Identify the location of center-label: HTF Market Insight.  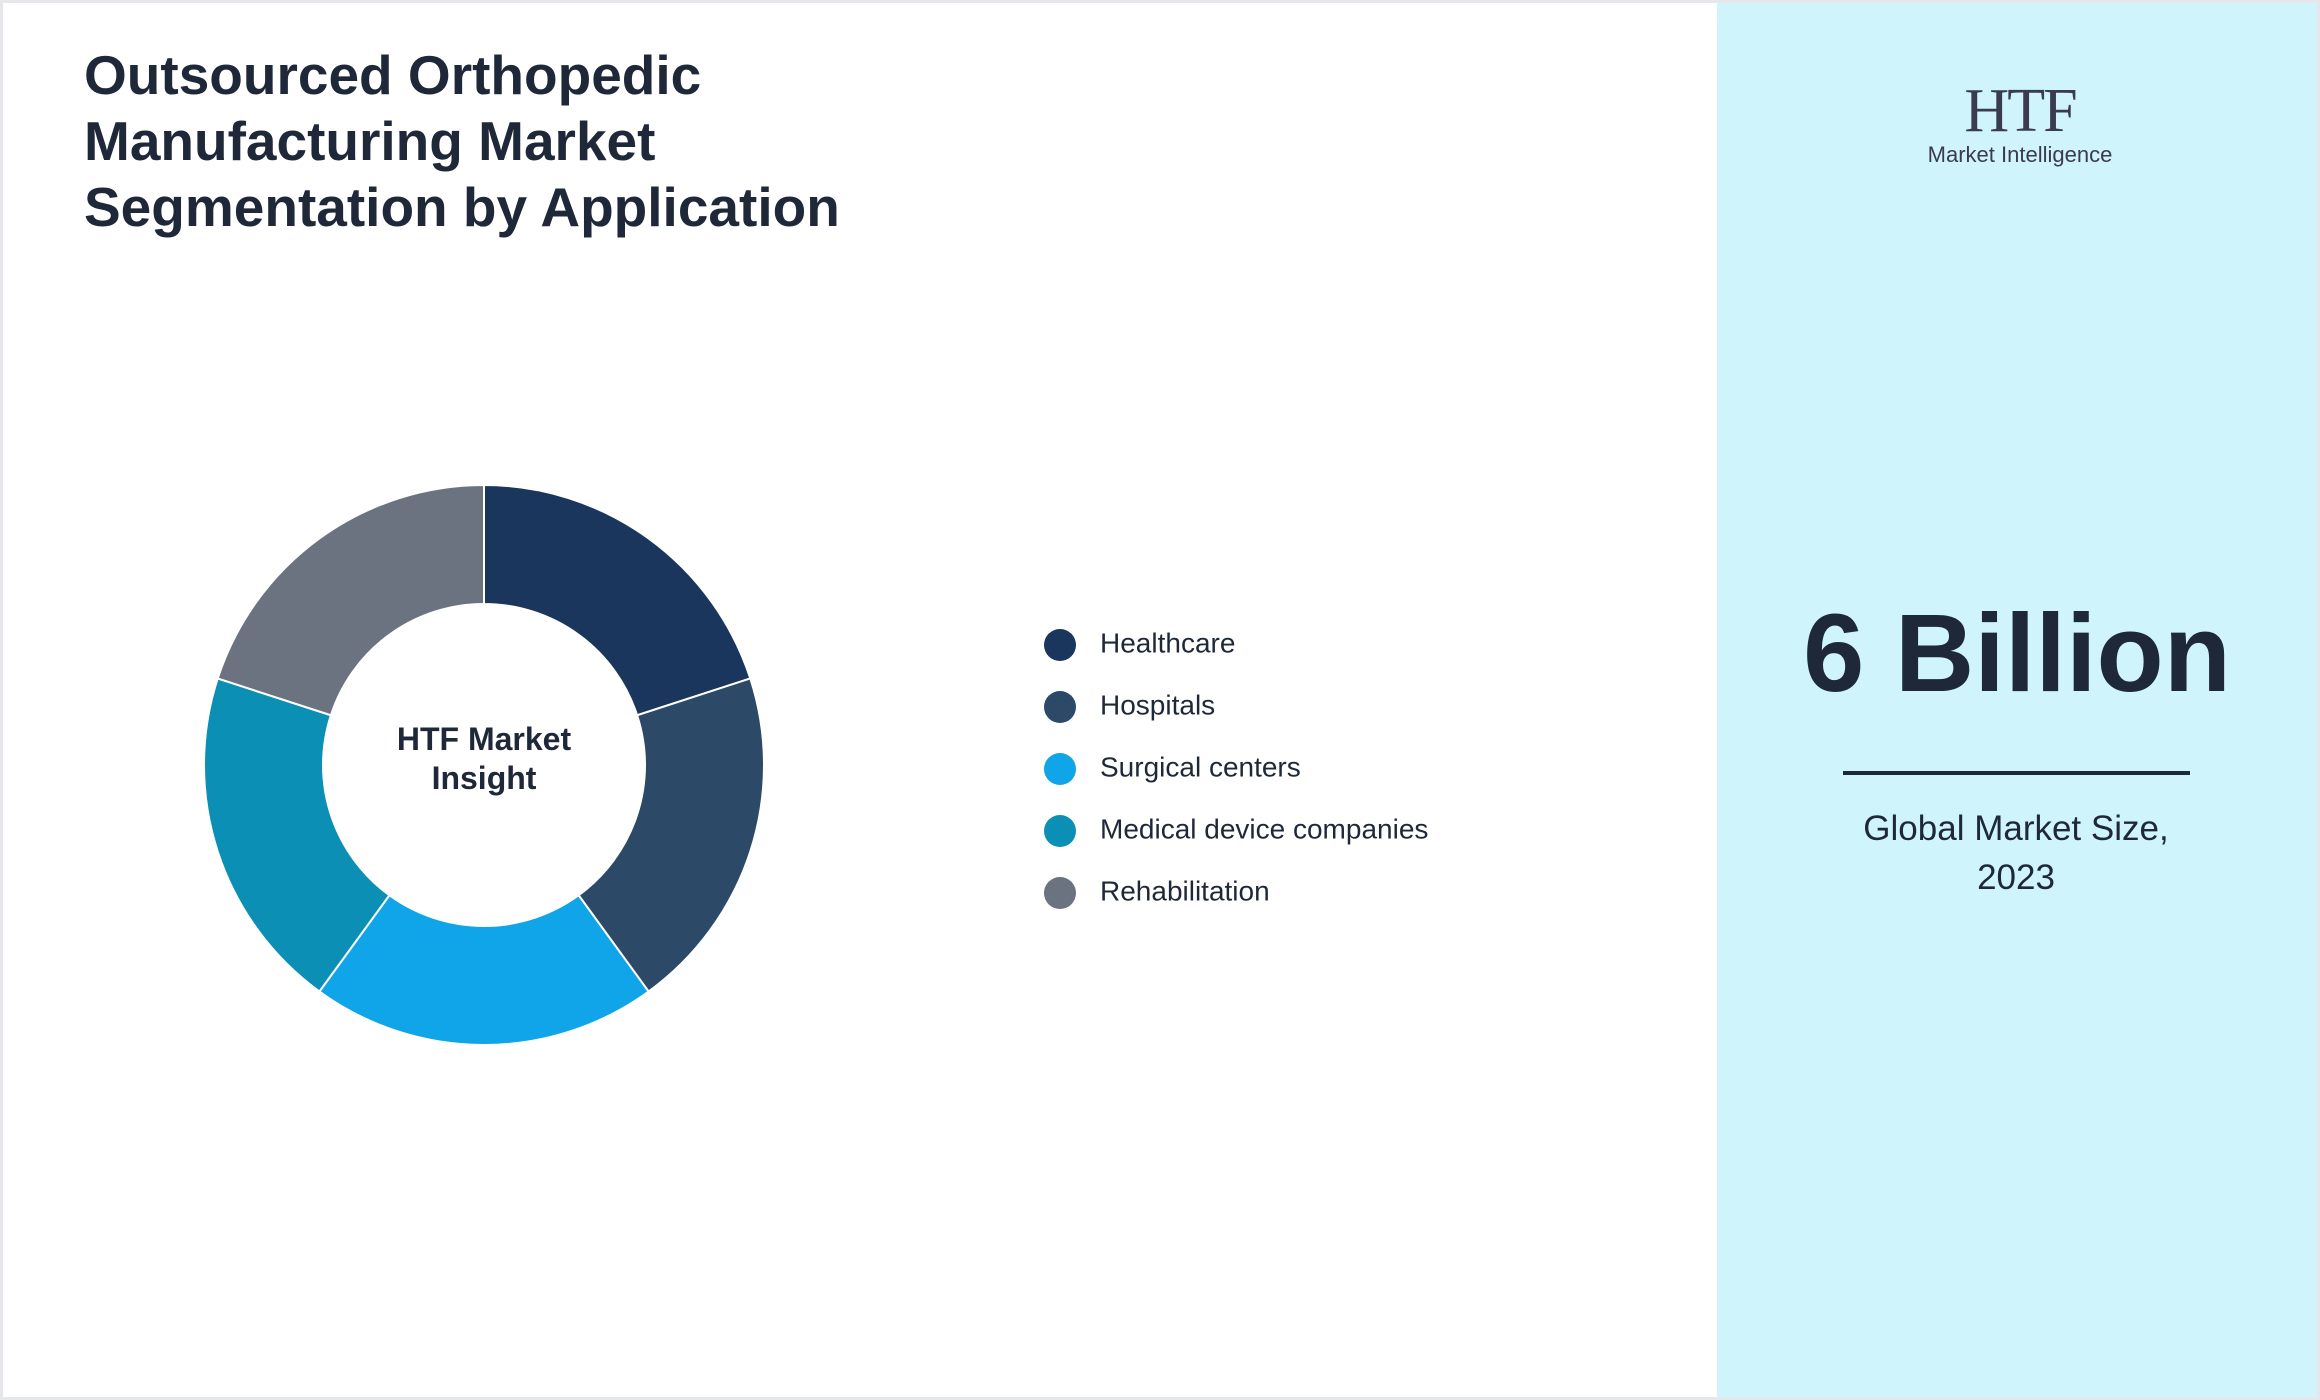
(484, 758).